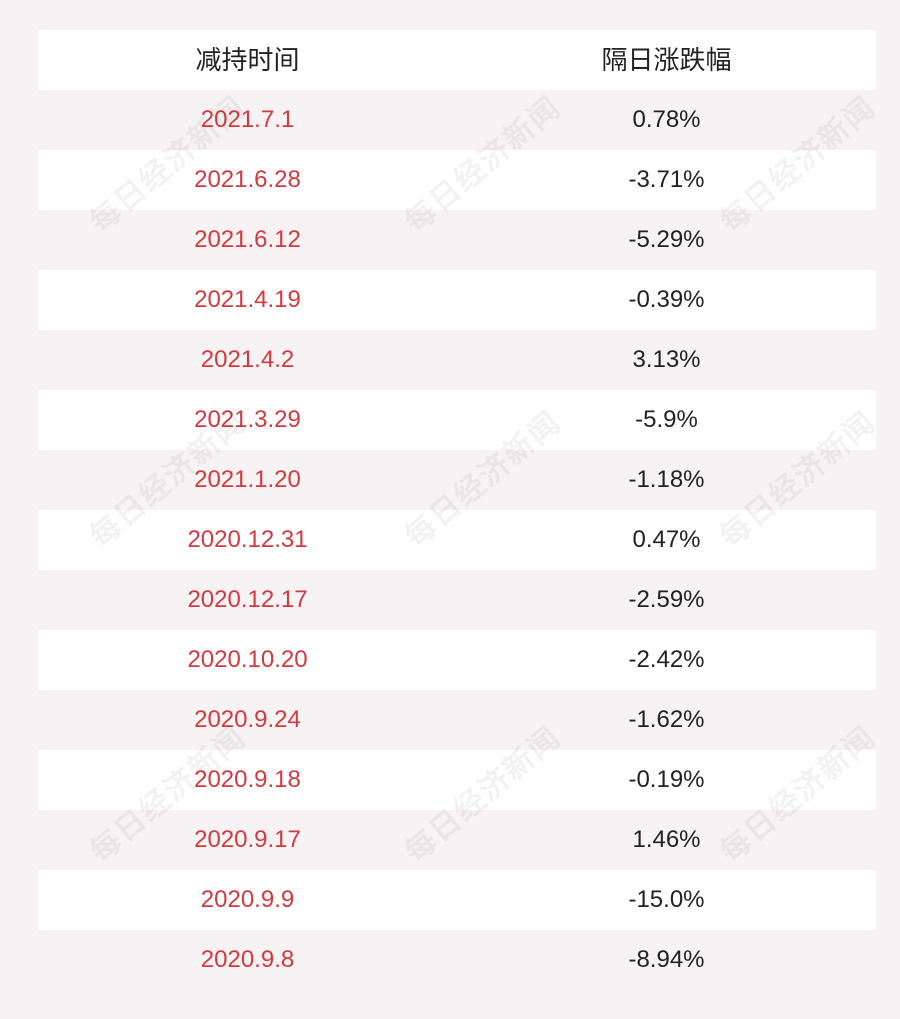 The width and height of the screenshot is (900, 1019). I want to click on row-change: 0.78%, so click(666, 119).